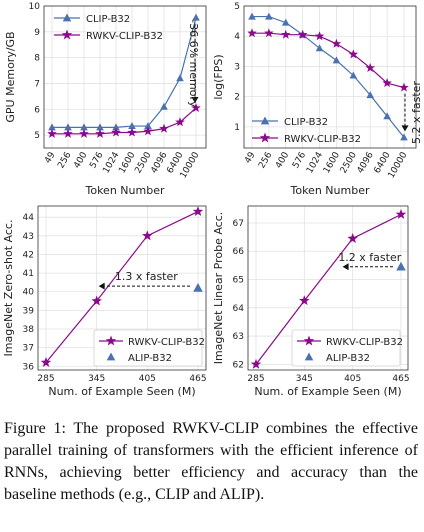  I want to click on legend: CLIP-B32 RWKV-CLIP-B32, so click(108, 27).